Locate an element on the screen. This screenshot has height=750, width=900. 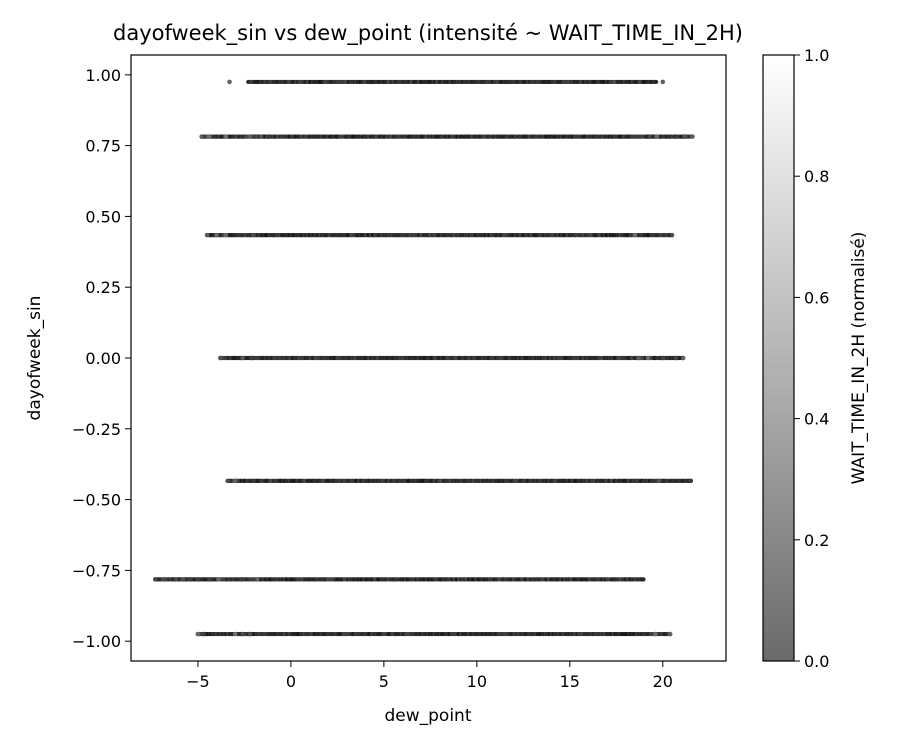
colorbar-tick-label: 0.0 is located at coordinates (816, 661).